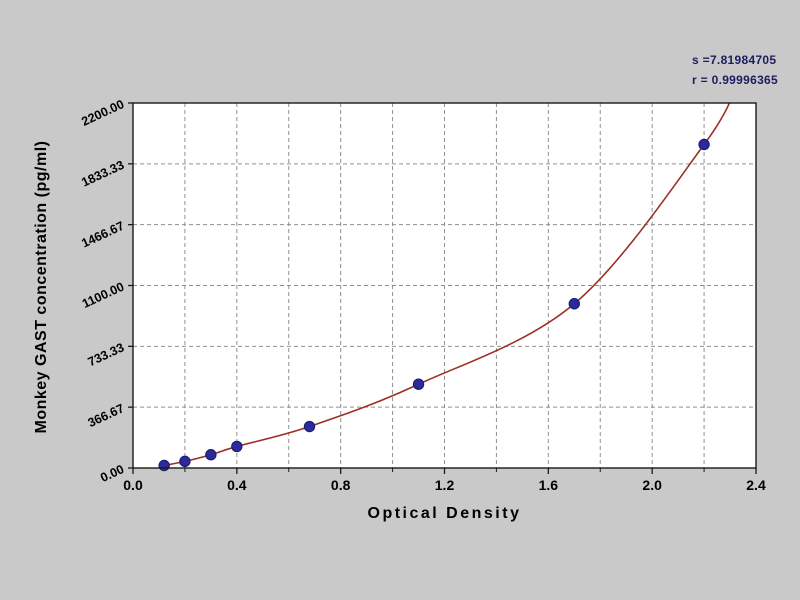  I want to click on x-tick-label: 2.4, so click(756, 485).